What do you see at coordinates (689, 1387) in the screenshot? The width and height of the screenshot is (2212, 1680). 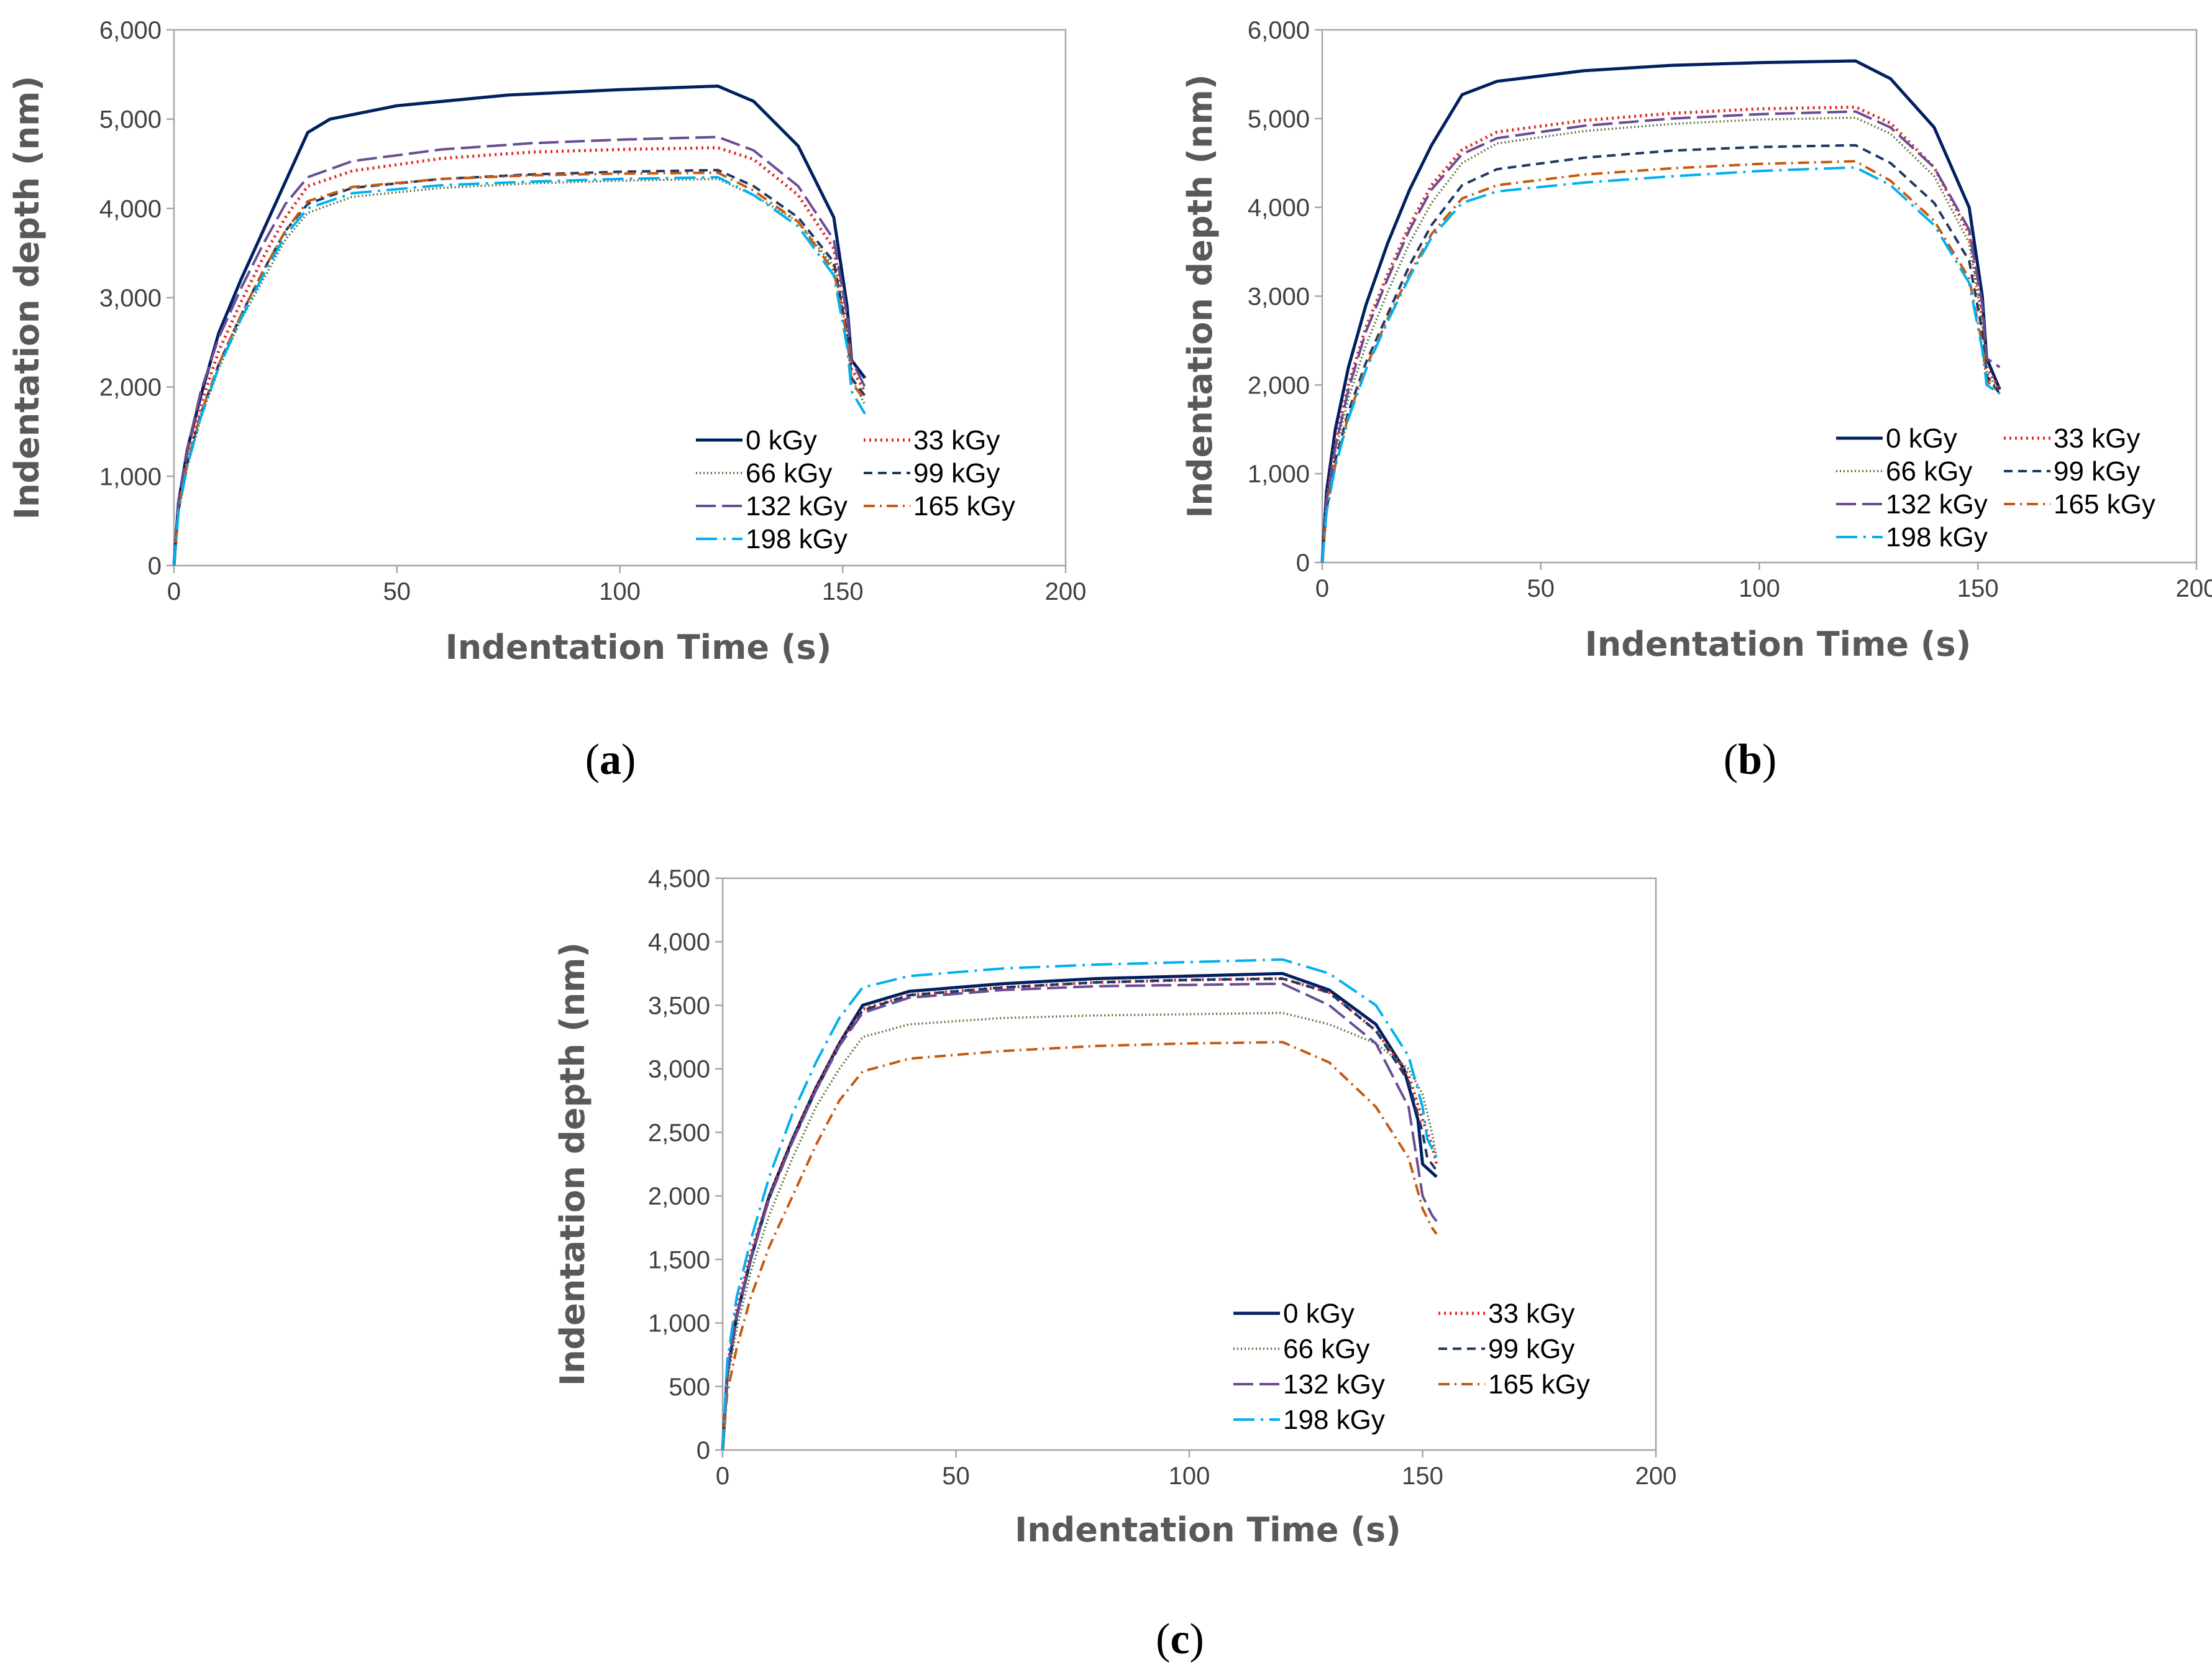 I see `y-tick-label: 500` at bounding box center [689, 1387].